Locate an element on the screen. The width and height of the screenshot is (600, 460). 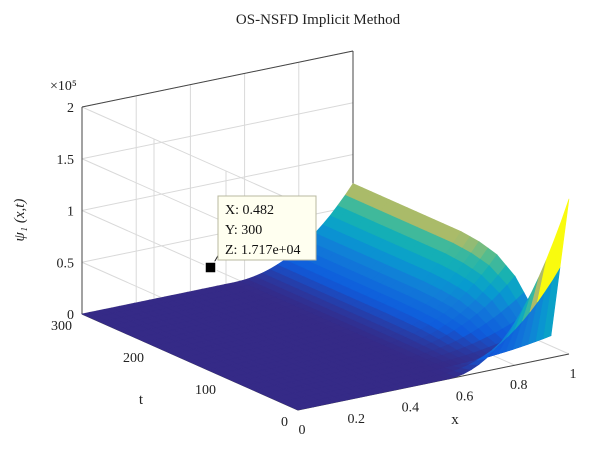
z-tick-label: 2 is located at coordinates (70, 108).